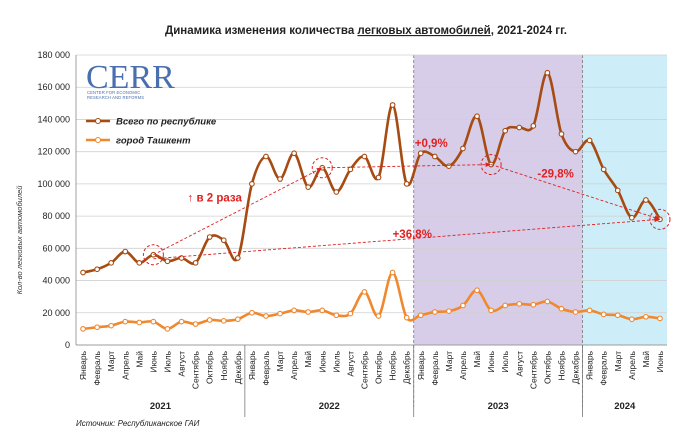 This screenshot has width=680, height=434. What do you see at coordinates (53, 184) in the screenshot?
I see `y-tick-label: 100 000` at bounding box center [53, 184].